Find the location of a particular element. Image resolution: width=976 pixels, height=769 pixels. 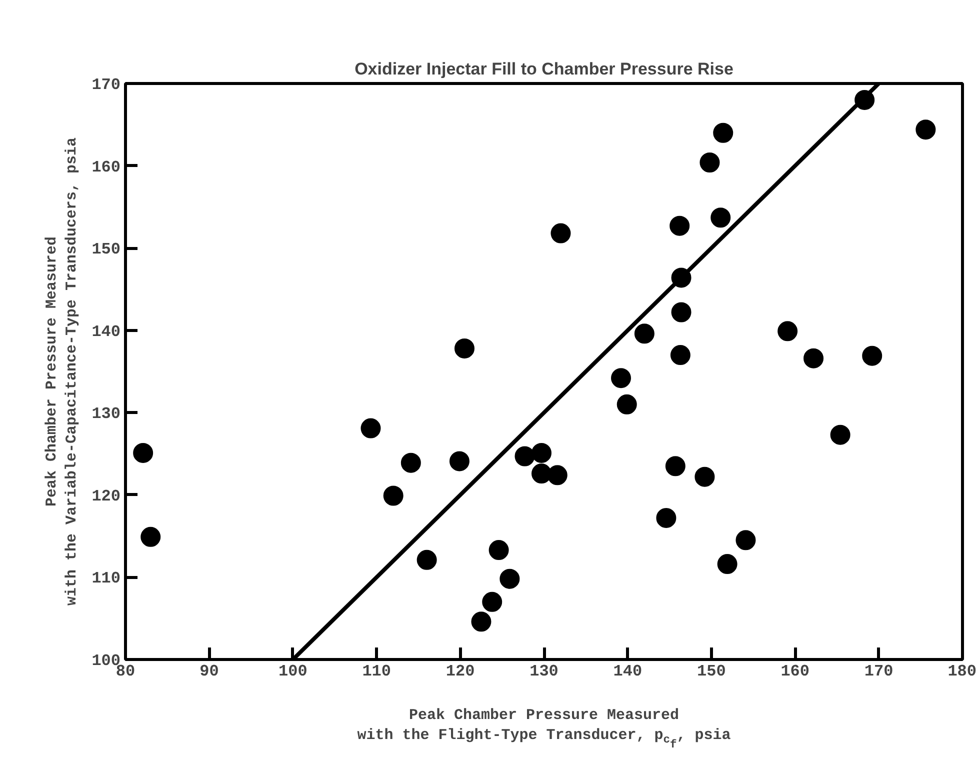

y-tick-label: 120 is located at coordinates (106, 496).